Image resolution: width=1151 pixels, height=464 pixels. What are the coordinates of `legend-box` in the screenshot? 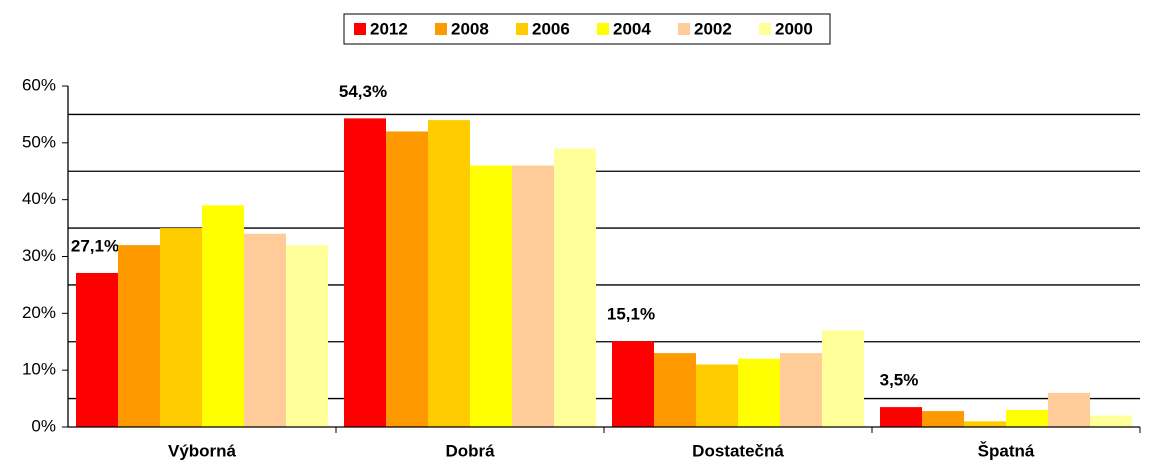 It's located at (587, 29).